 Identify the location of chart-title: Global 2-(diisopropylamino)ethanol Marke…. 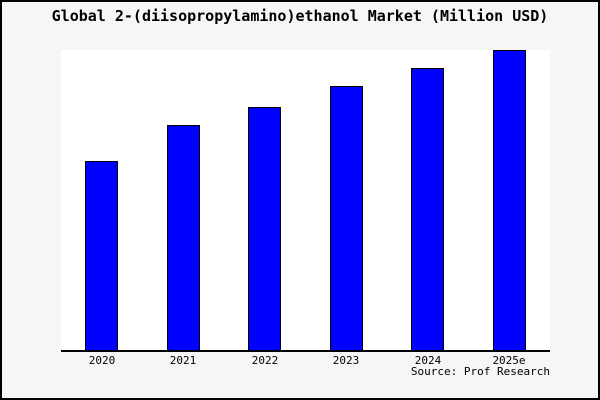
(300, 16).